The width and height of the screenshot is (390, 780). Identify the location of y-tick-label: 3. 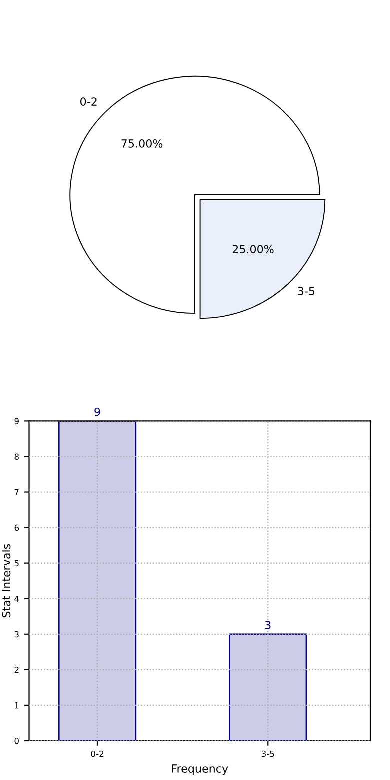
(16, 634).